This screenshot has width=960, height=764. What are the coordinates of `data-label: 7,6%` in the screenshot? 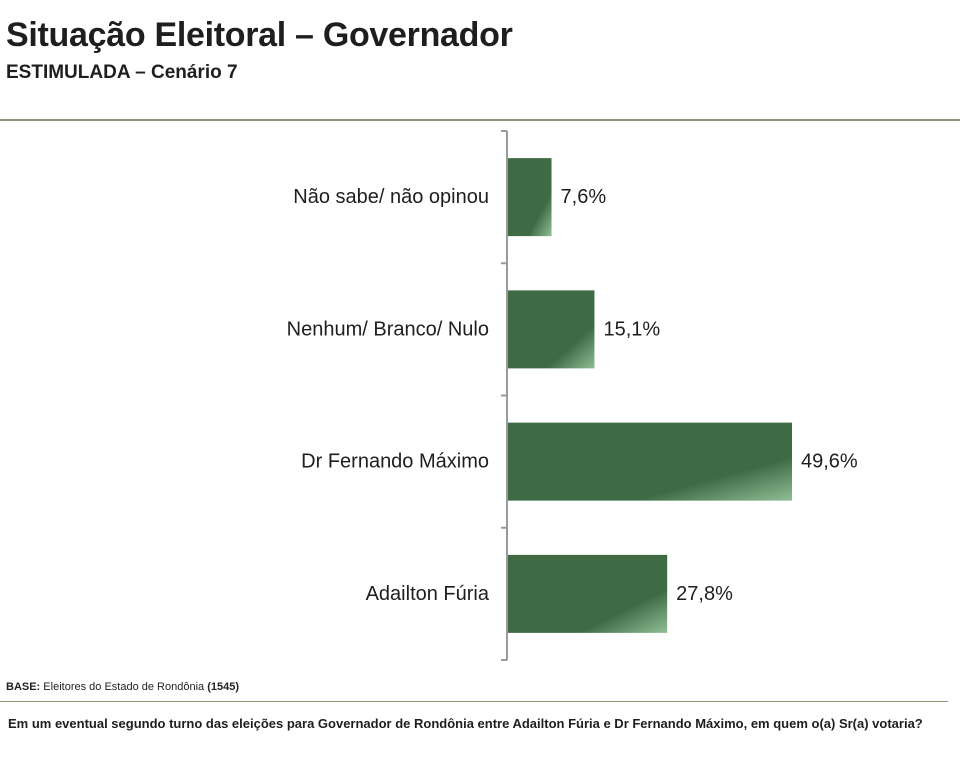 It's located at (584, 197).